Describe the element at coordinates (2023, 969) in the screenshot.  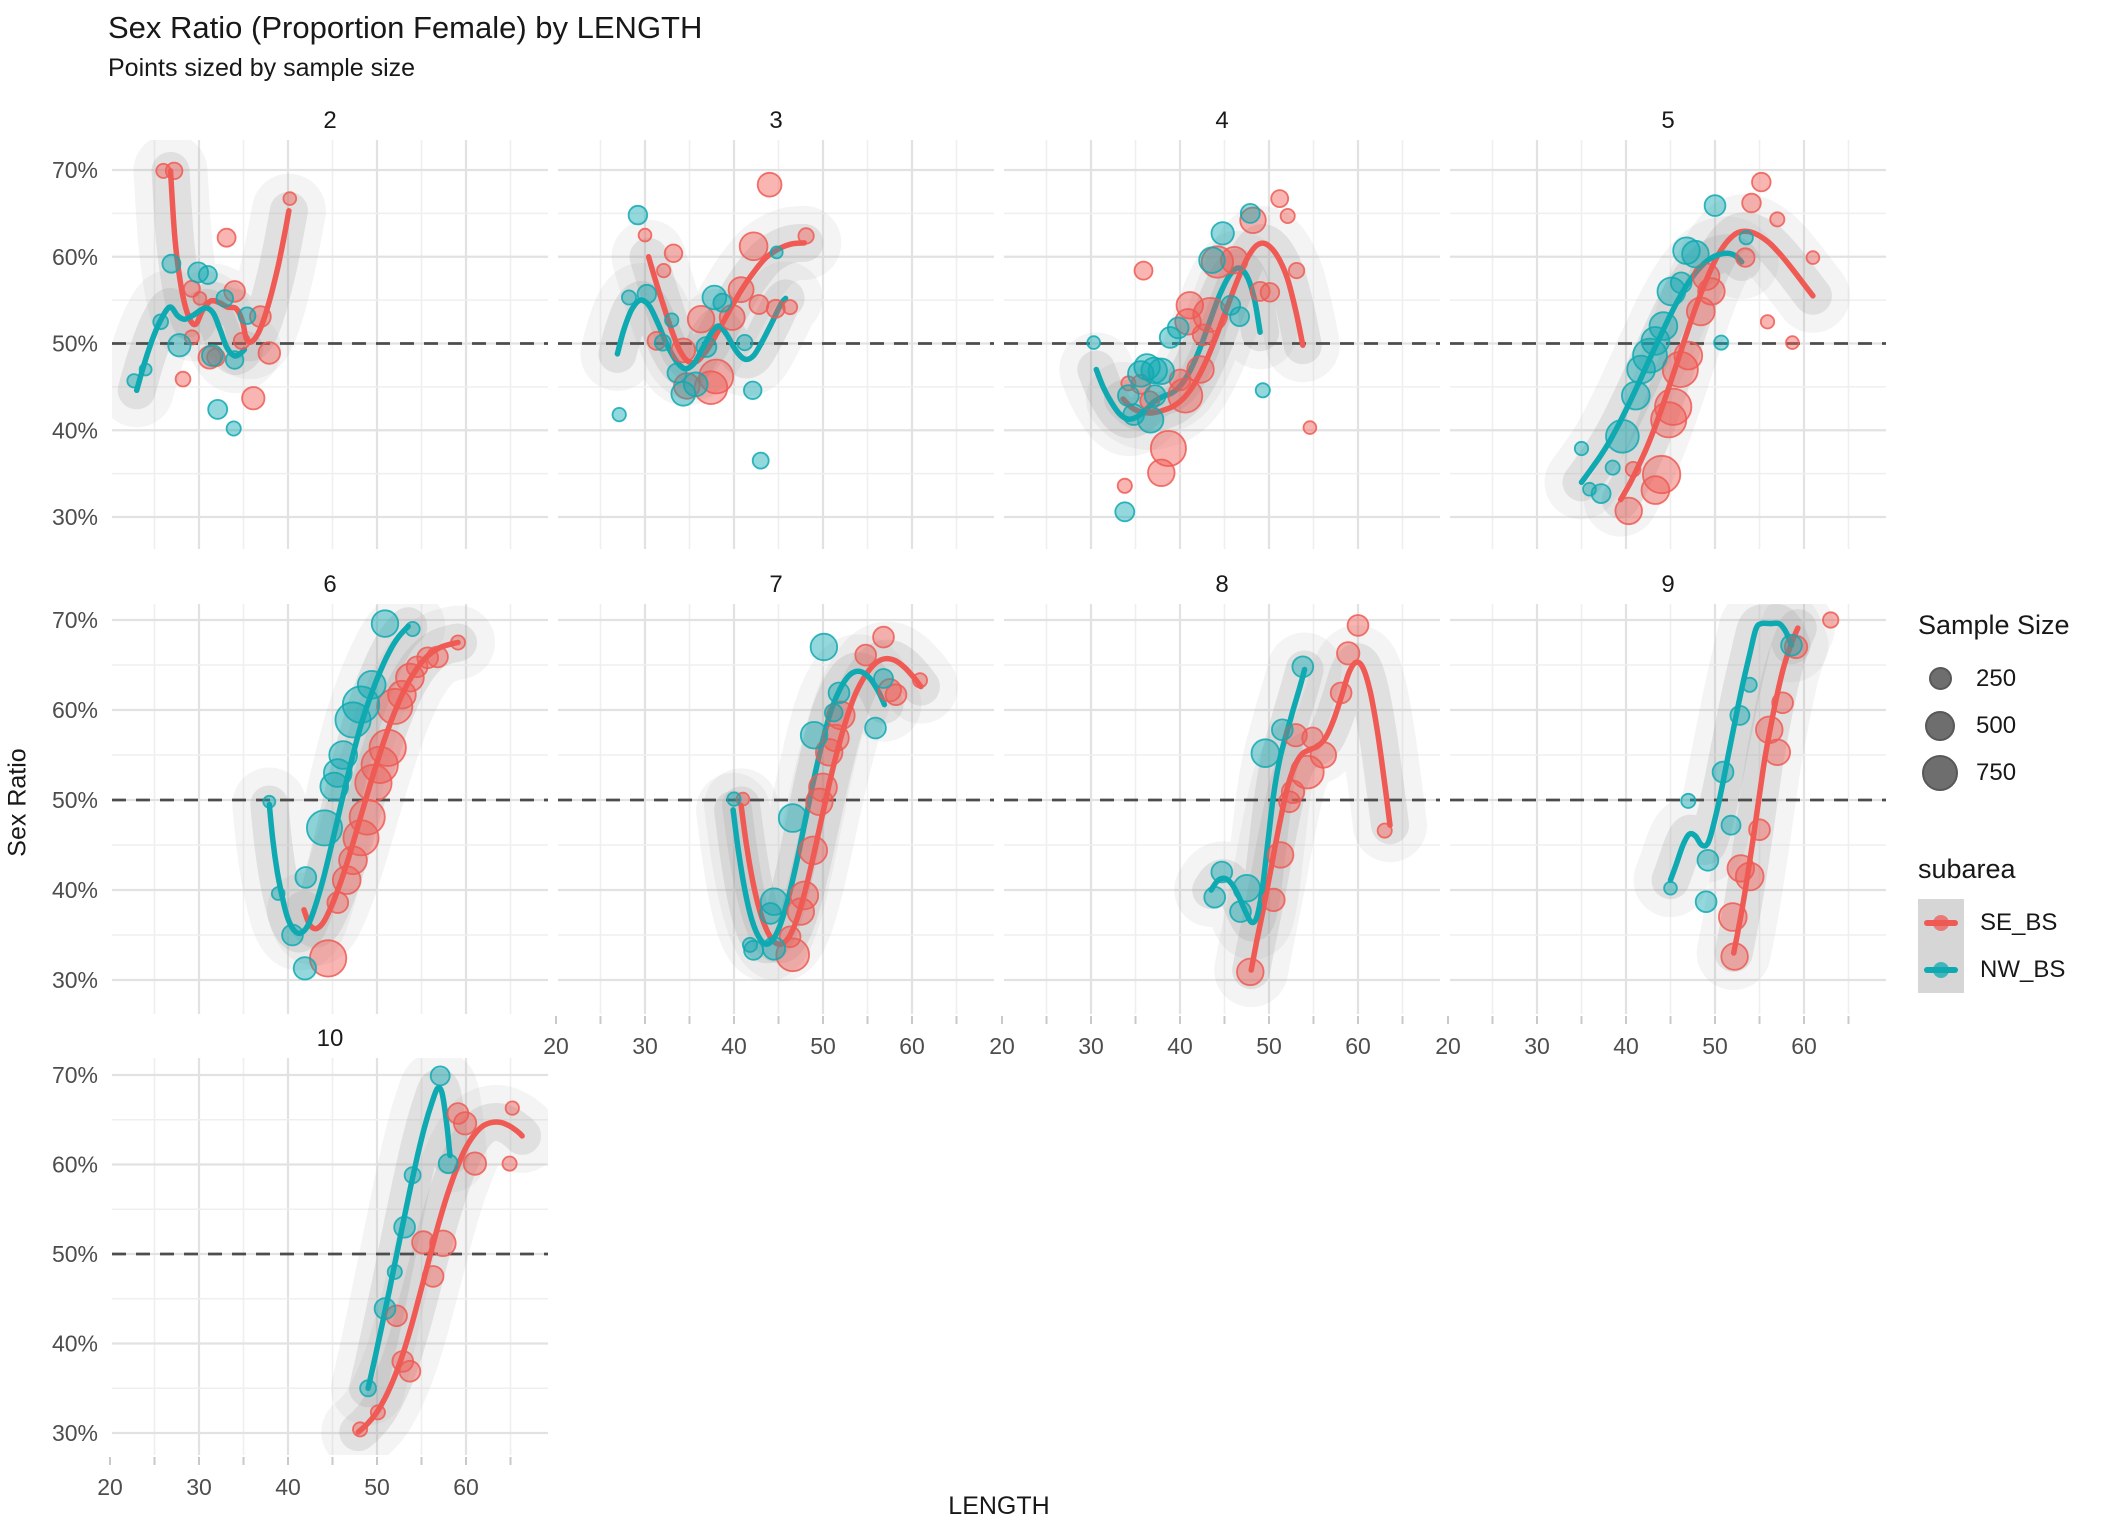
I see `nw-bs-label: NW_BS` at that location.